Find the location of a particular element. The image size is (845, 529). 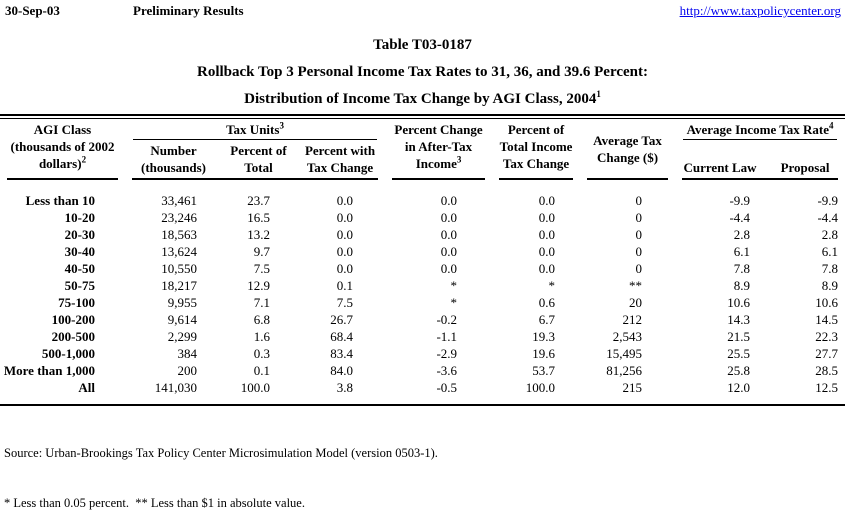

cell-number: 384 is located at coordinates (187, 353).